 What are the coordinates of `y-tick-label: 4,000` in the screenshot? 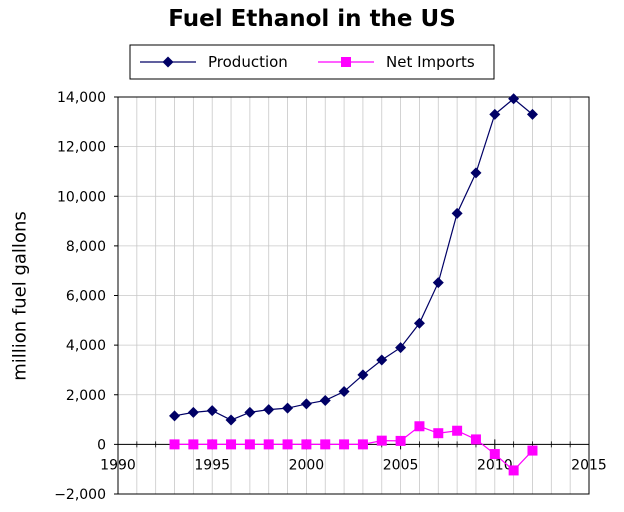 It's located at (86, 346).